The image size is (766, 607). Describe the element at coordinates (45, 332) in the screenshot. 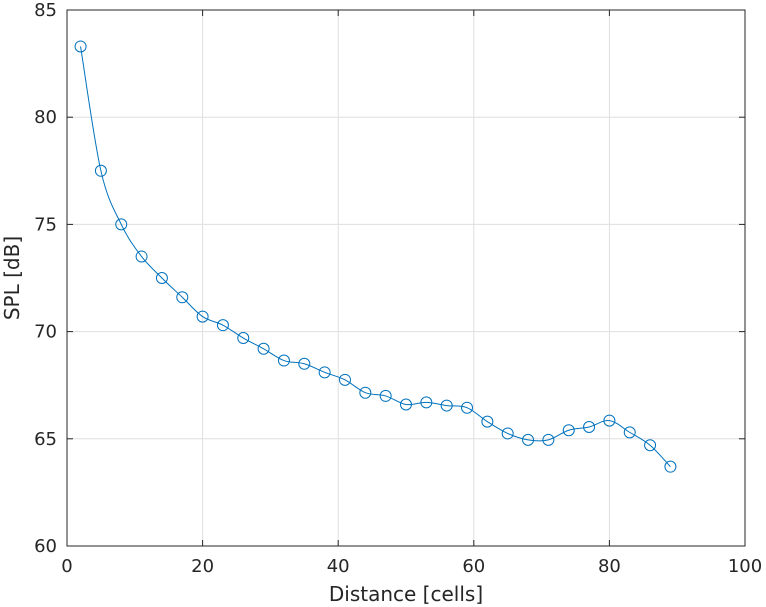

I see `y-tick-label: 70` at that location.